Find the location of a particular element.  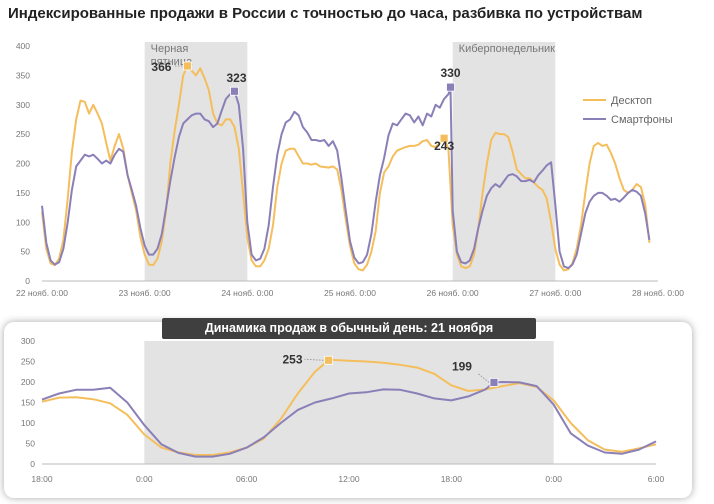

main-region-label: Черная пятница is located at coordinates (172, 55).